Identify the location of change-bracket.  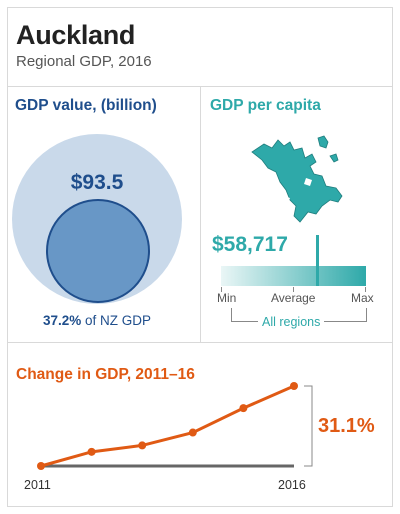
(308, 426).